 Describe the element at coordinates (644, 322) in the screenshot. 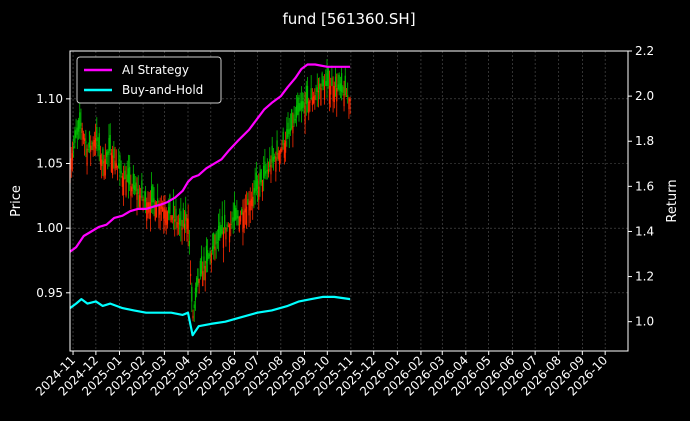

I see `right-tick-label: 1.0` at that location.